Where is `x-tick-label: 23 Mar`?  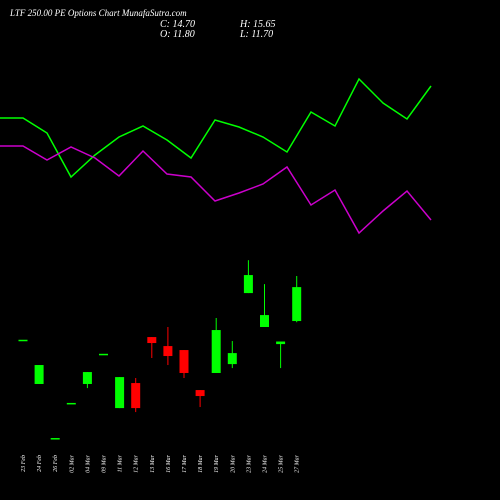
x-tick-label: 23 Mar is located at coordinates (249, 463).